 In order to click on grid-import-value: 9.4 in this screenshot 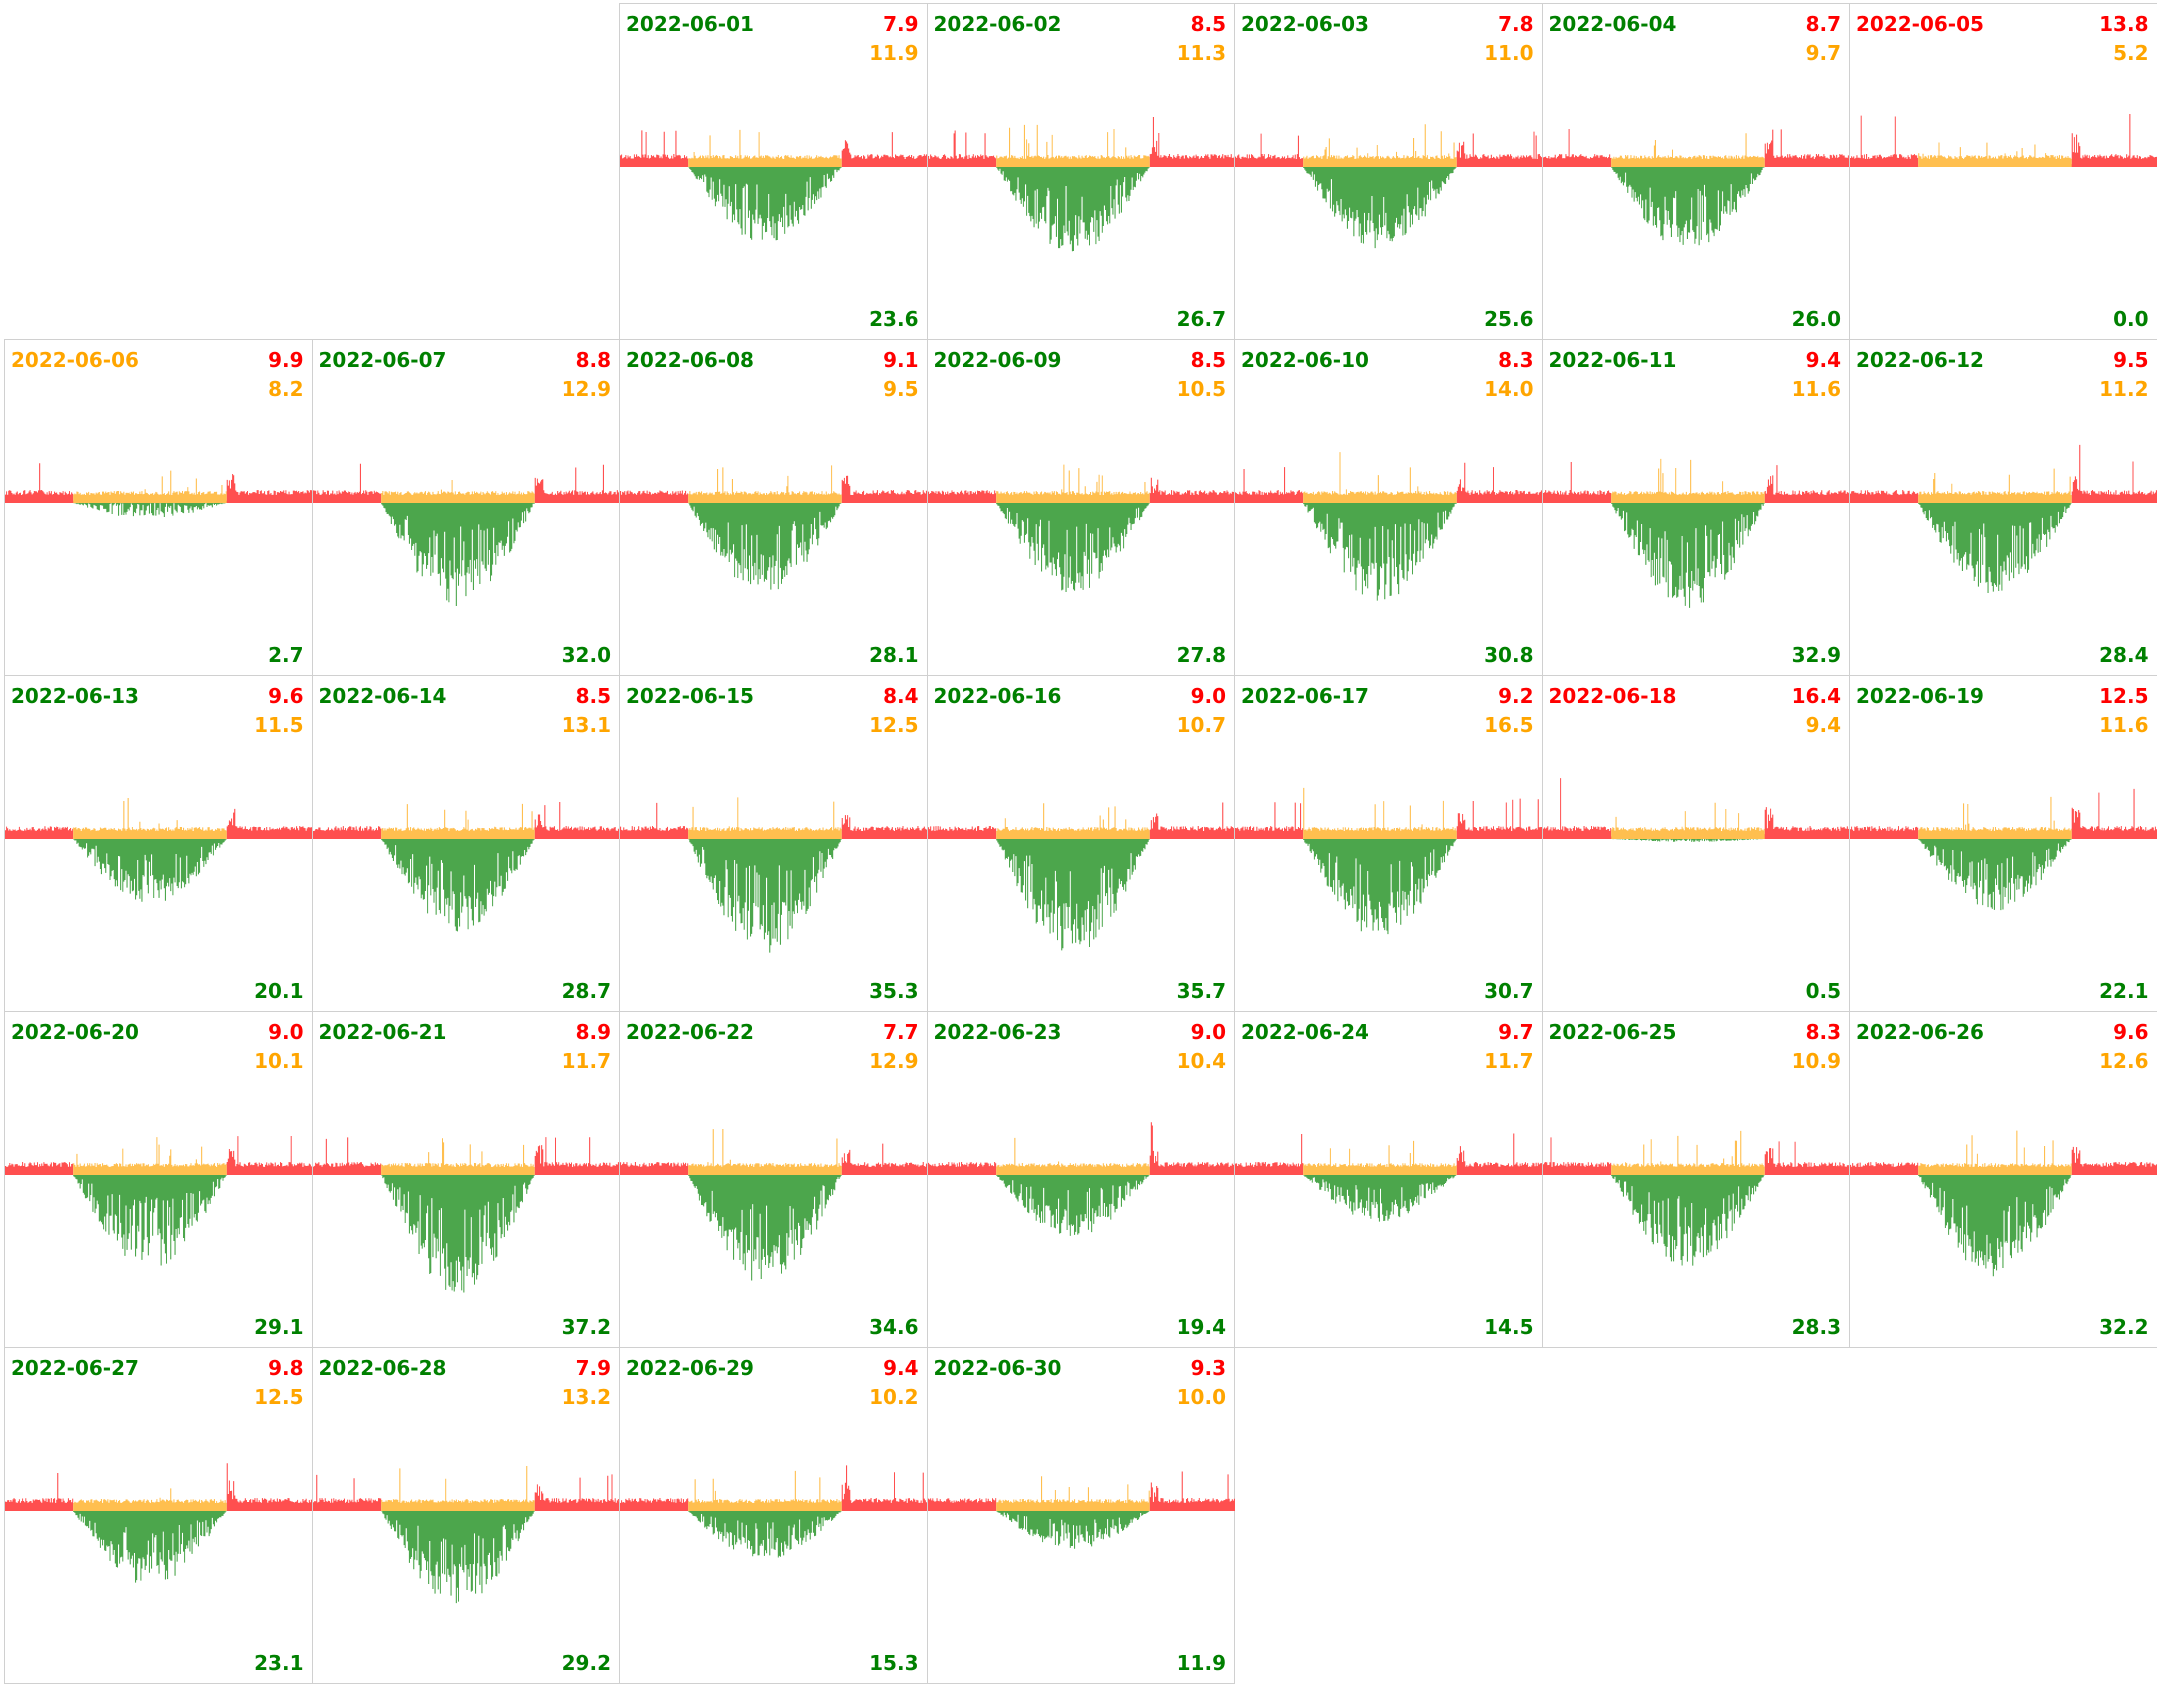, I will do `click(901, 1368)`.